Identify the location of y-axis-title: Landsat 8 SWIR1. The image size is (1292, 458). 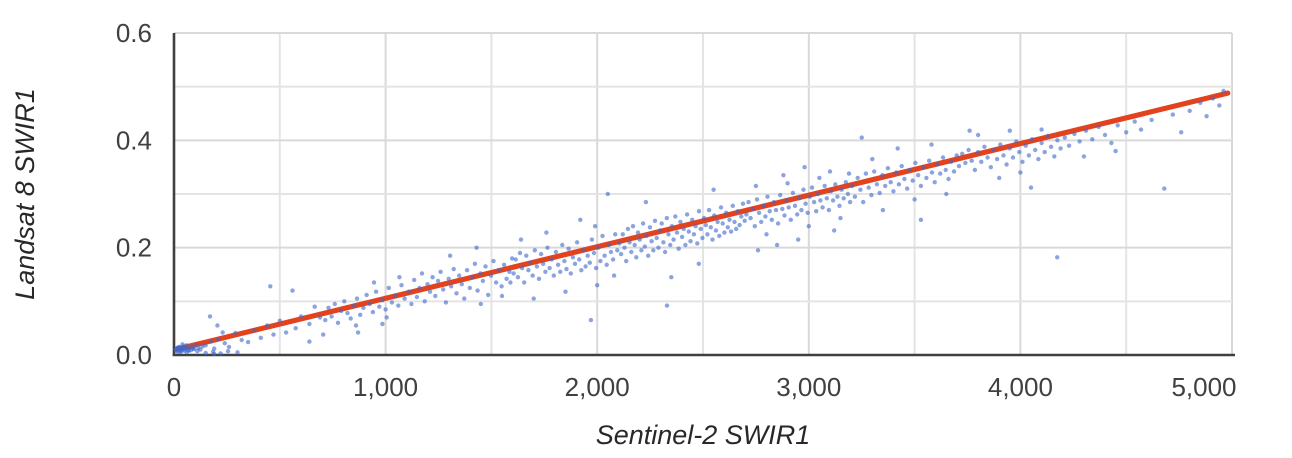
(25, 194).